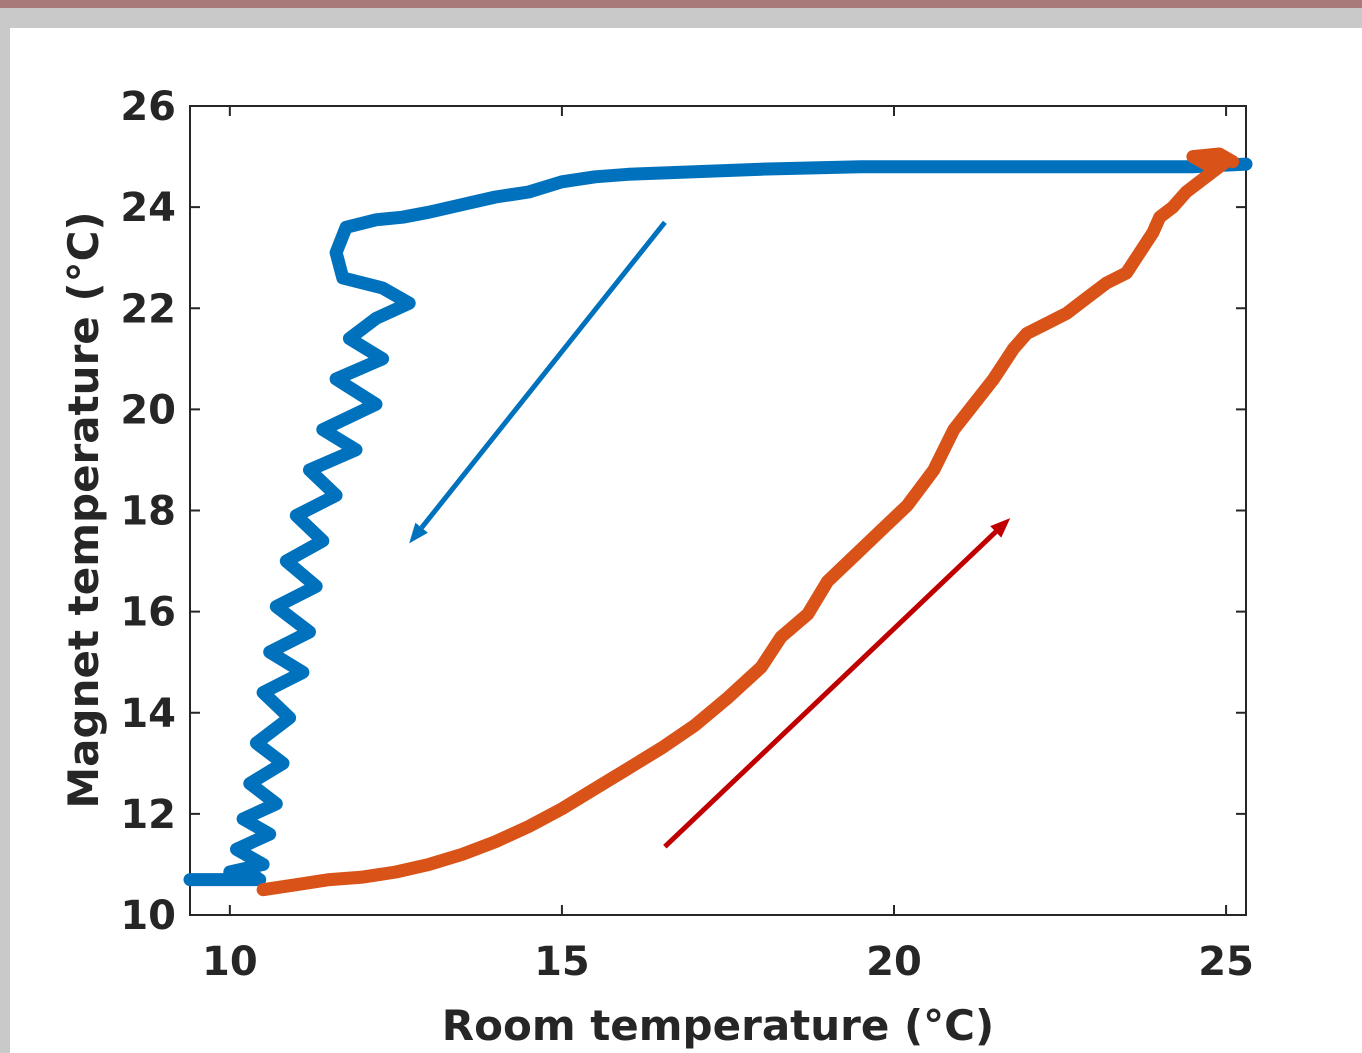  Describe the element at coordinates (230, 962) in the screenshot. I see `x-tick-label: 10` at that location.